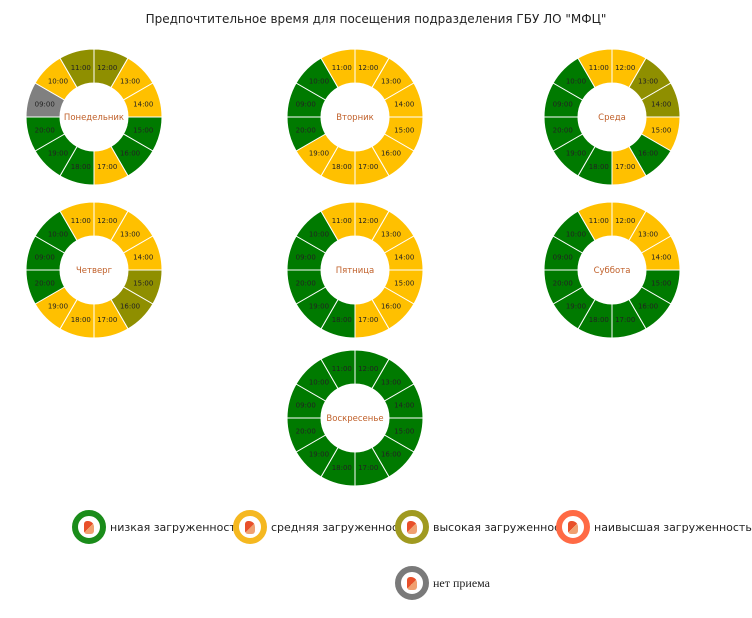 The width and height of the screenshot is (752, 618). I want to click on legend-label: нет приема, so click(461, 582).